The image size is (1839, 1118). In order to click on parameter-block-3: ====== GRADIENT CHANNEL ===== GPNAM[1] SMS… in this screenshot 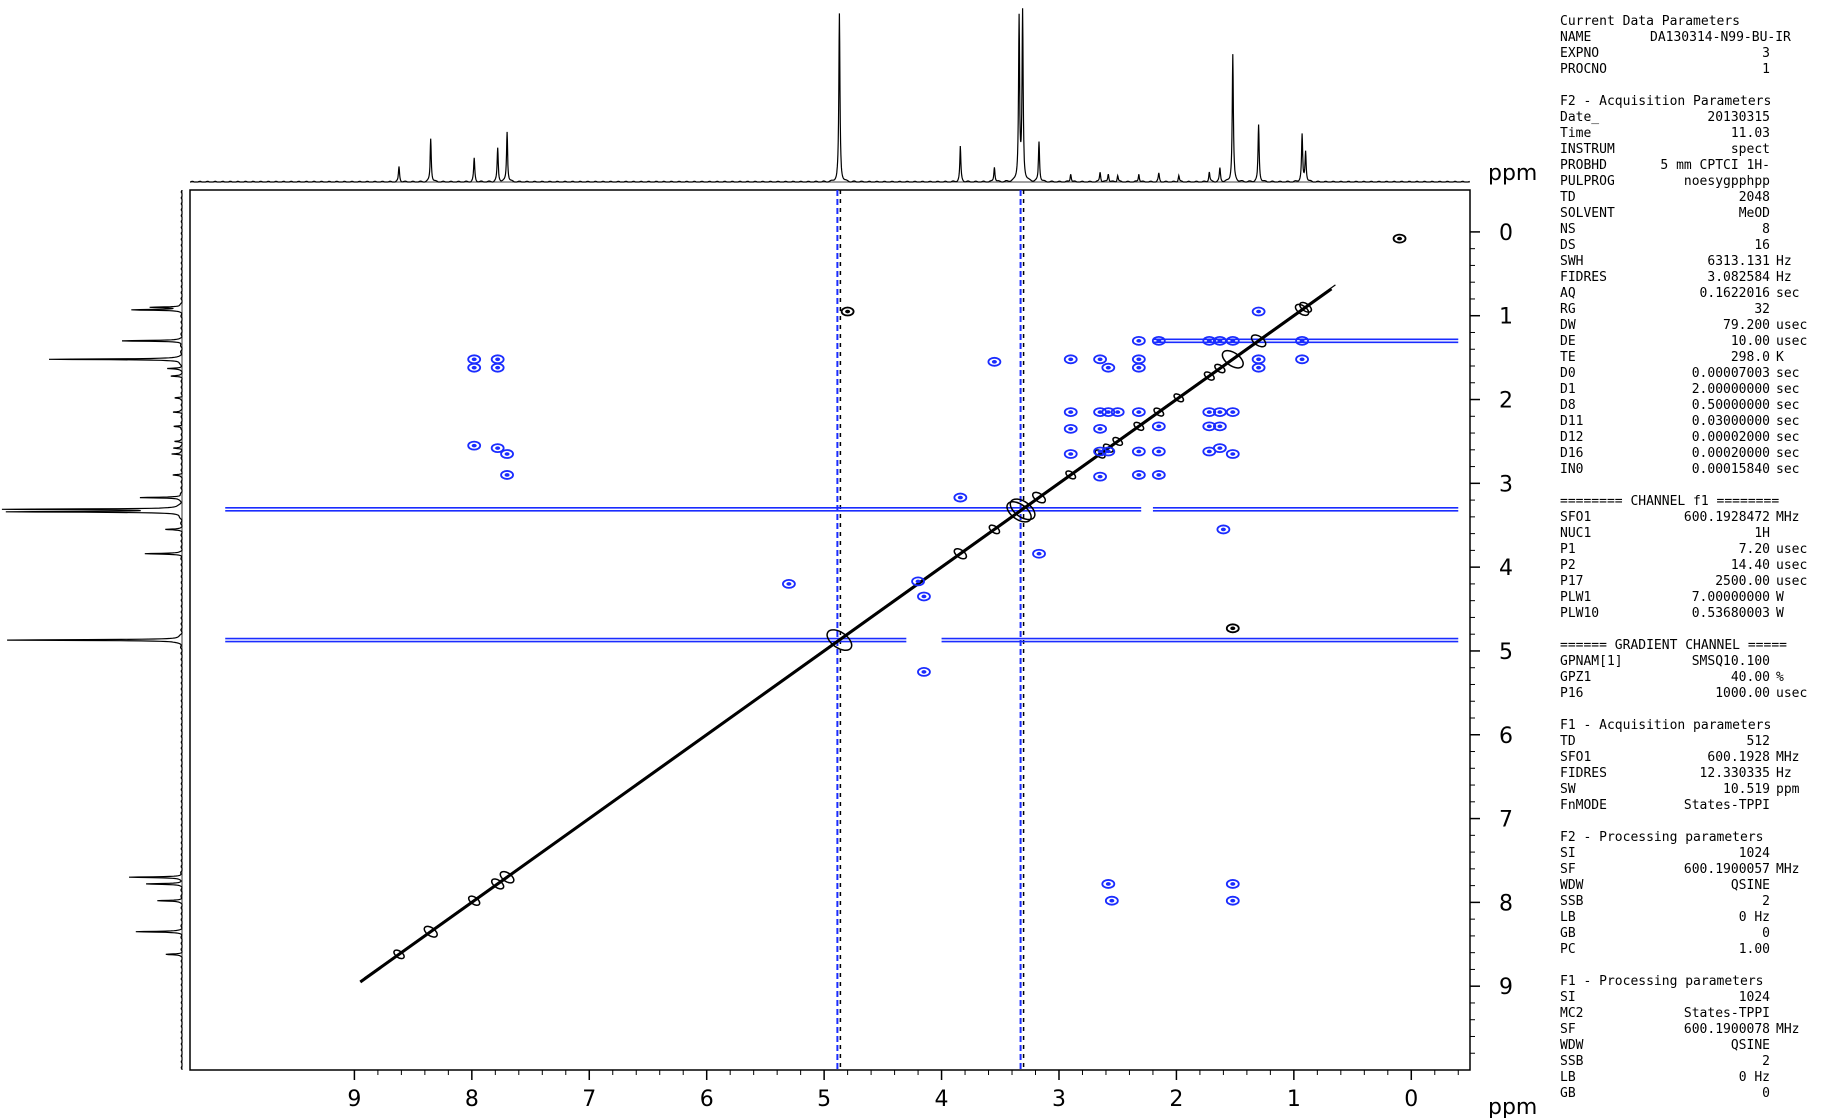, I will do `click(1695, 670)`.